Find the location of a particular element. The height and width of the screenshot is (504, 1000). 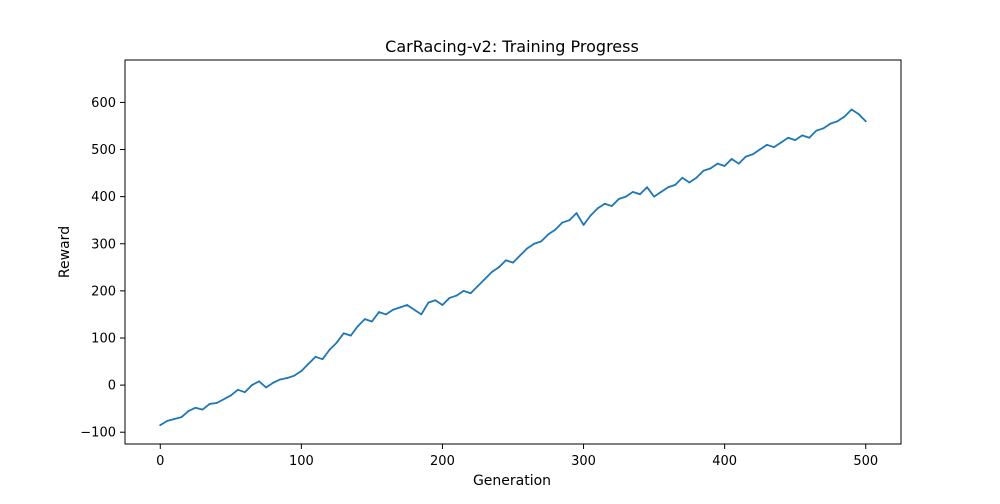

y-tick-label: 500 is located at coordinates (103, 150).